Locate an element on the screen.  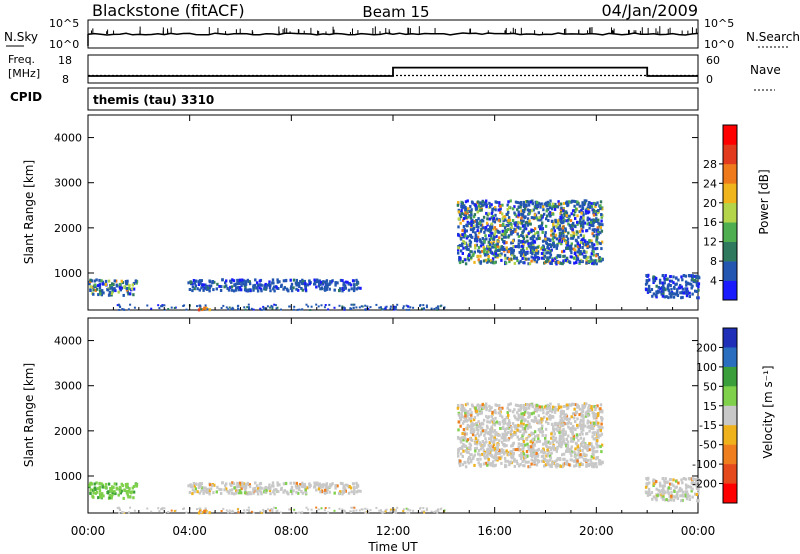
cbar-segment is located at coordinates (730, 338).